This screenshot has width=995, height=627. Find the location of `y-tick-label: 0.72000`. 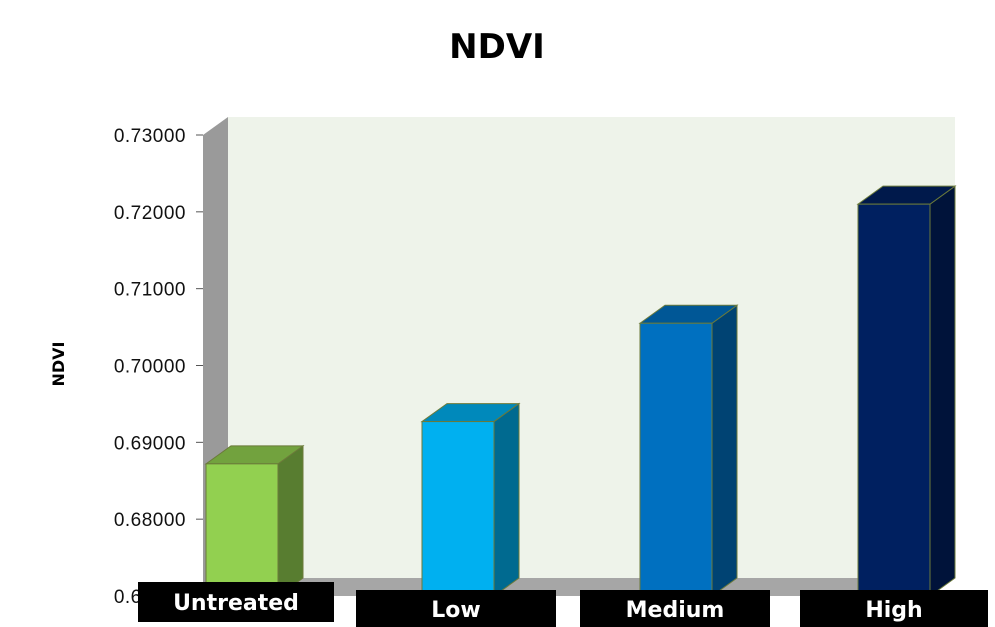

y-tick-label: 0.72000 is located at coordinates (150, 213).